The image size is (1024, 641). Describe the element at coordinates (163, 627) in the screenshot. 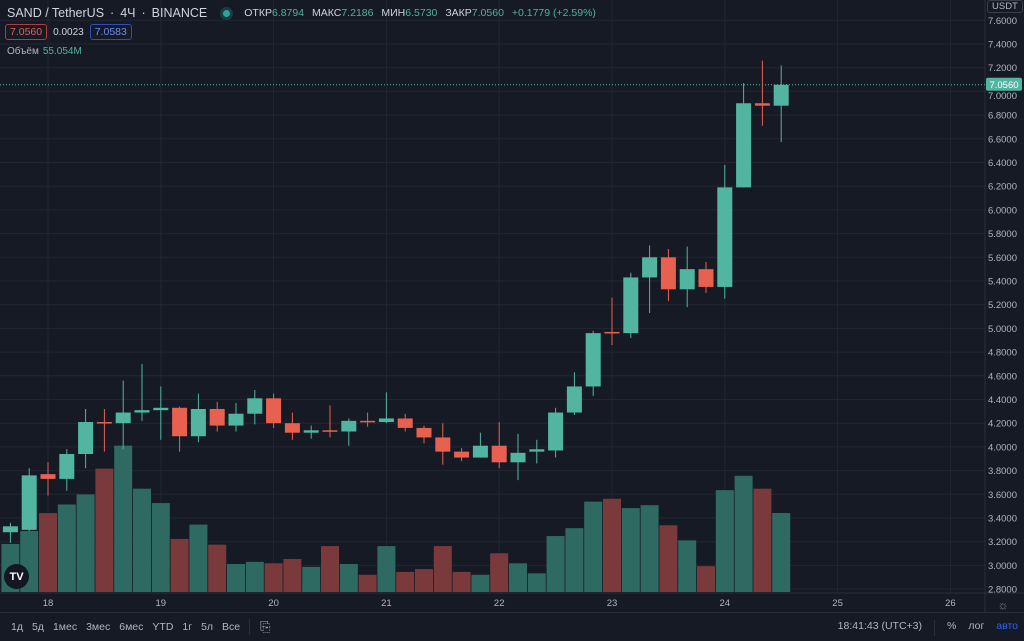

I see `range-5: YTD` at that location.